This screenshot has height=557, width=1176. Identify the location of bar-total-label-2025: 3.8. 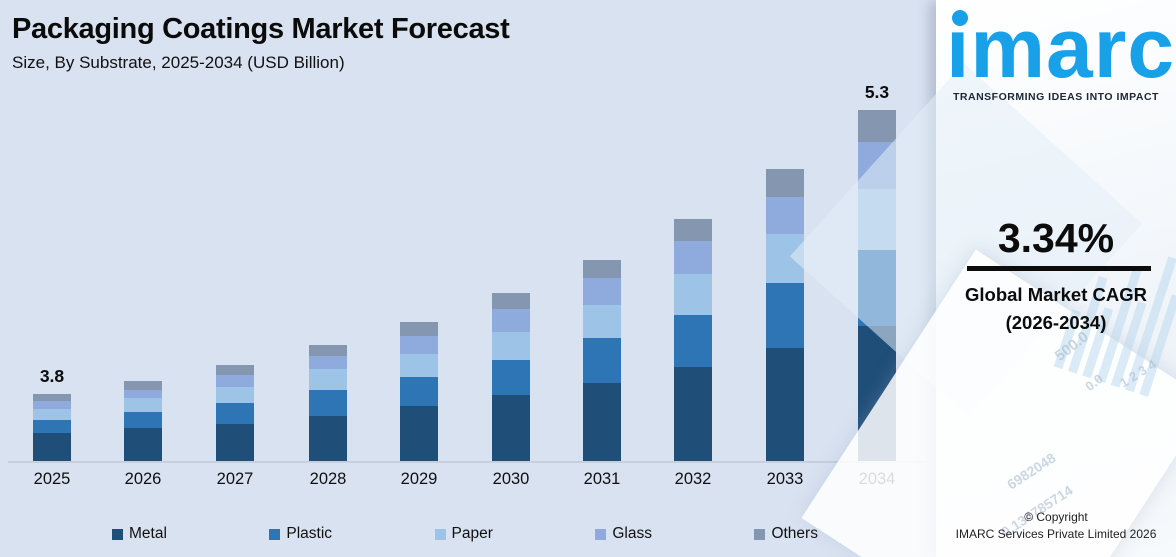
(52, 376).